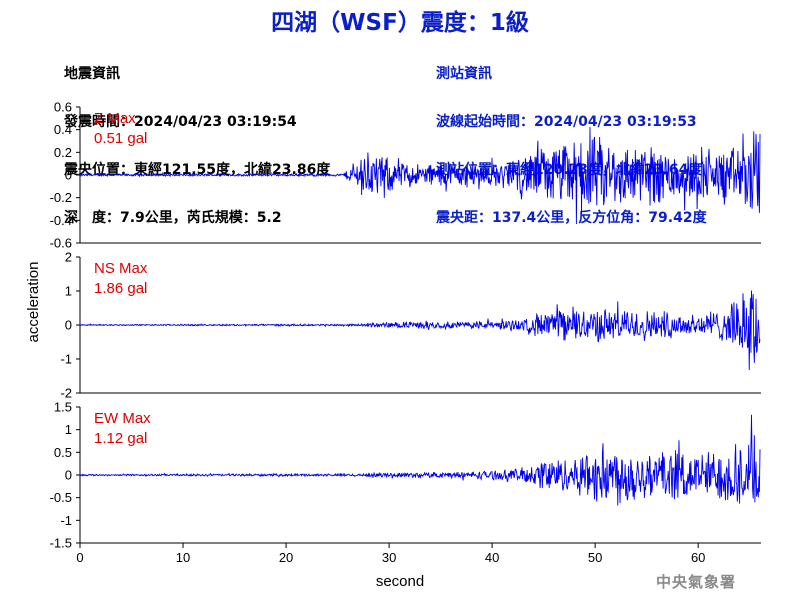 Image resolution: width=800 pixels, height=600 pixels. I want to click on quake-info-heading: 地震資訊, so click(92, 74).